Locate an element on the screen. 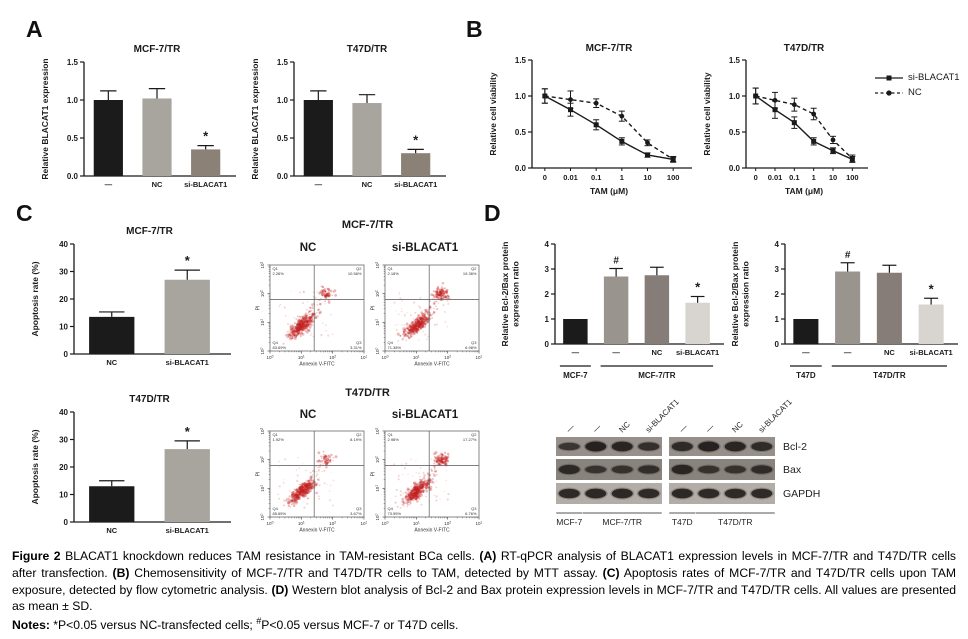  svg-text: 3.31% is located at coordinates (356, 347).